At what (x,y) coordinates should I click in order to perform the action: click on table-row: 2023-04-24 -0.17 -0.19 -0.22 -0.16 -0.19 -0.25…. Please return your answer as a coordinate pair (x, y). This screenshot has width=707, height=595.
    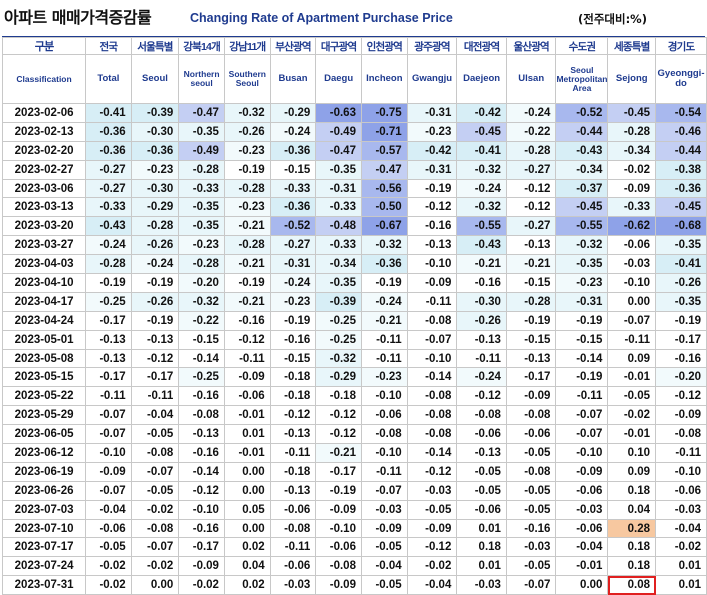
    Looking at the image, I should click on (354, 320).